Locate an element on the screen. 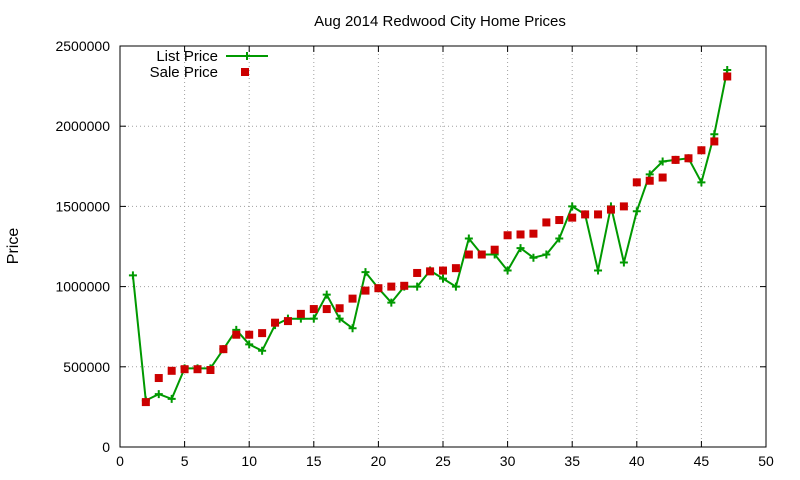 The image size is (800, 480). y-tick-label: 1000000 is located at coordinates (82, 287).